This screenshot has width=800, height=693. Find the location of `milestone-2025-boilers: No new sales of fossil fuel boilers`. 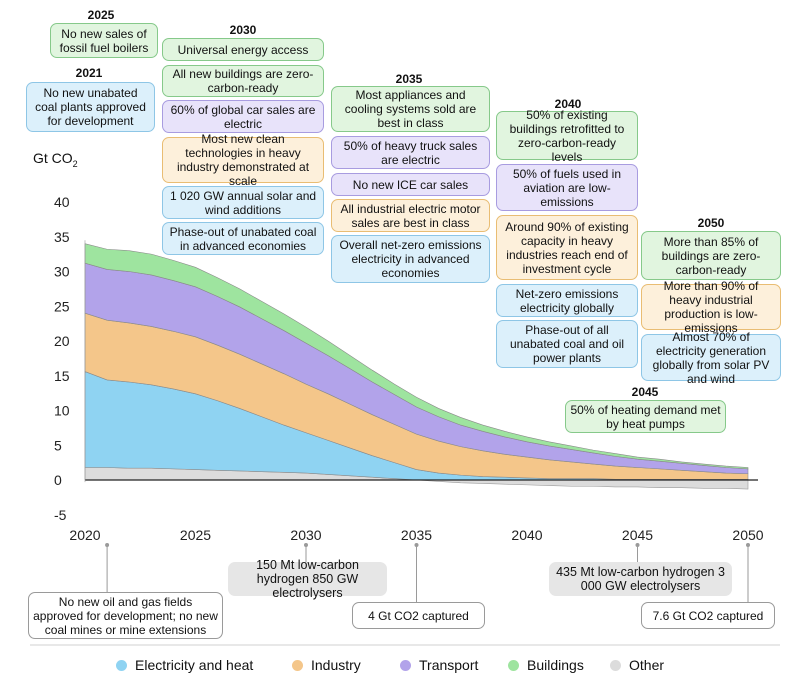

milestone-2025-boilers: No new sales of fossil fuel boilers is located at coordinates (104, 40).